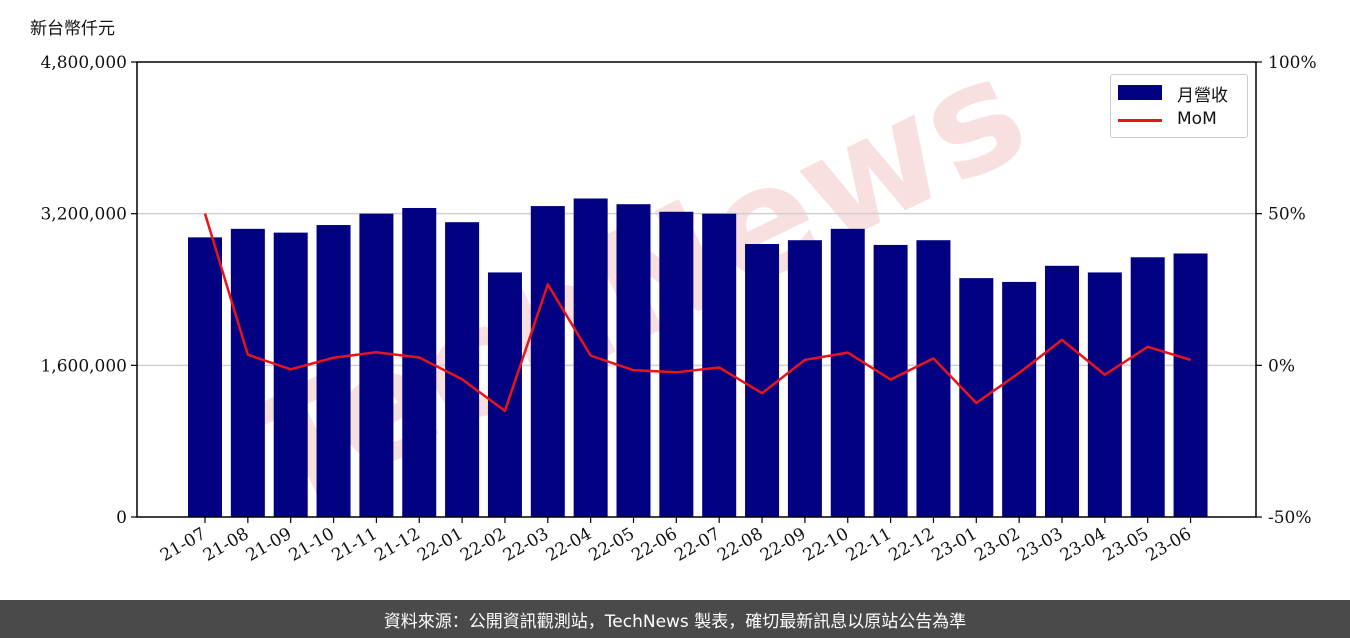  Describe the element at coordinates (1197, 119) in the screenshot. I see `legend-line-label: MoM` at that location.